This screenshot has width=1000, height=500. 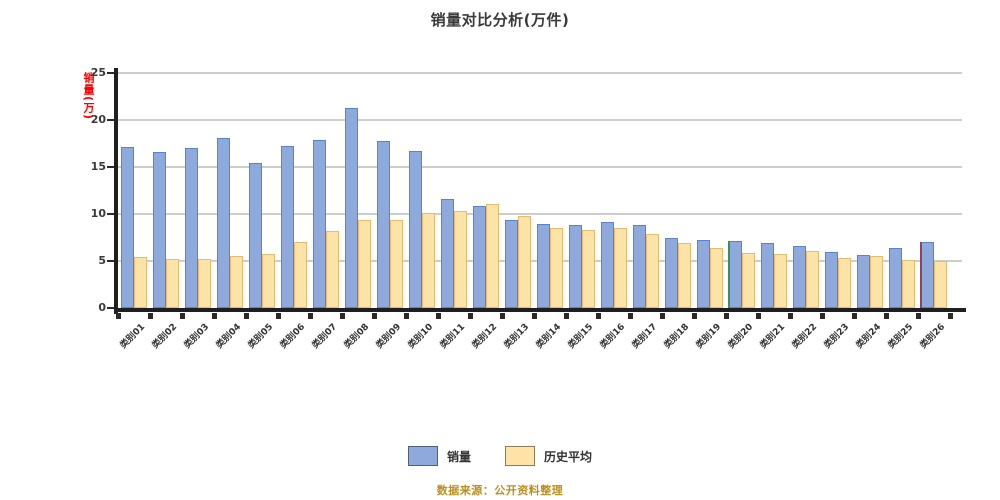 I want to click on maroon-accent-line, so click(x=921, y=275).